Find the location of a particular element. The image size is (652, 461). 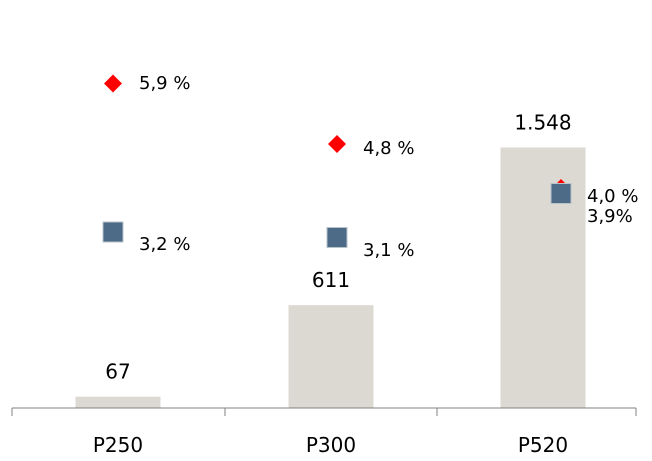

bar-value-label-p300: 611 is located at coordinates (331, 280).